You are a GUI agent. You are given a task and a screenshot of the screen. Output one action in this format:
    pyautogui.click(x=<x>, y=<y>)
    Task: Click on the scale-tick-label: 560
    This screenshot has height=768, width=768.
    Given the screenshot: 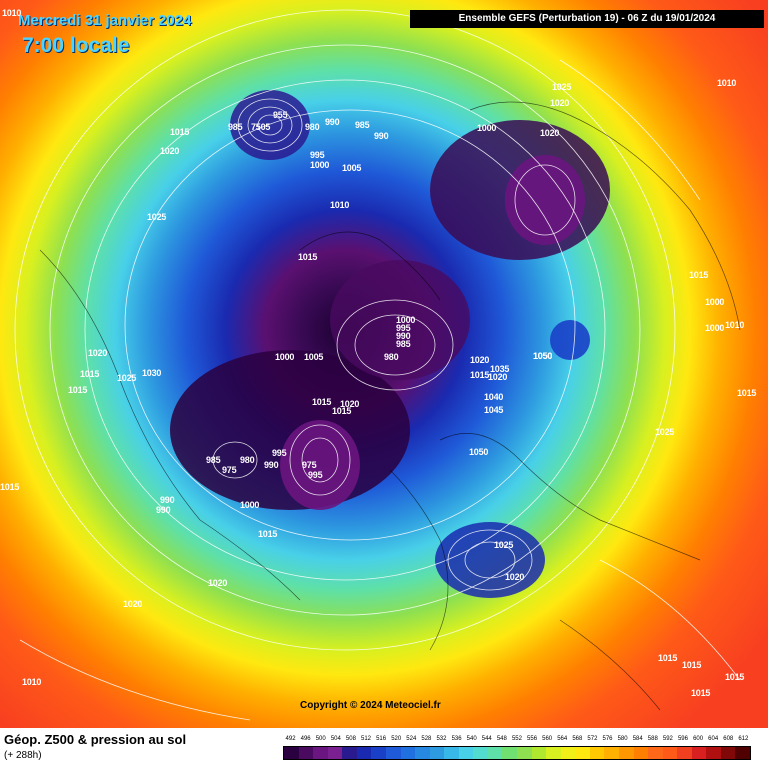 What is the action you would take?
    pyautogui.click(x=547, y=739)
    